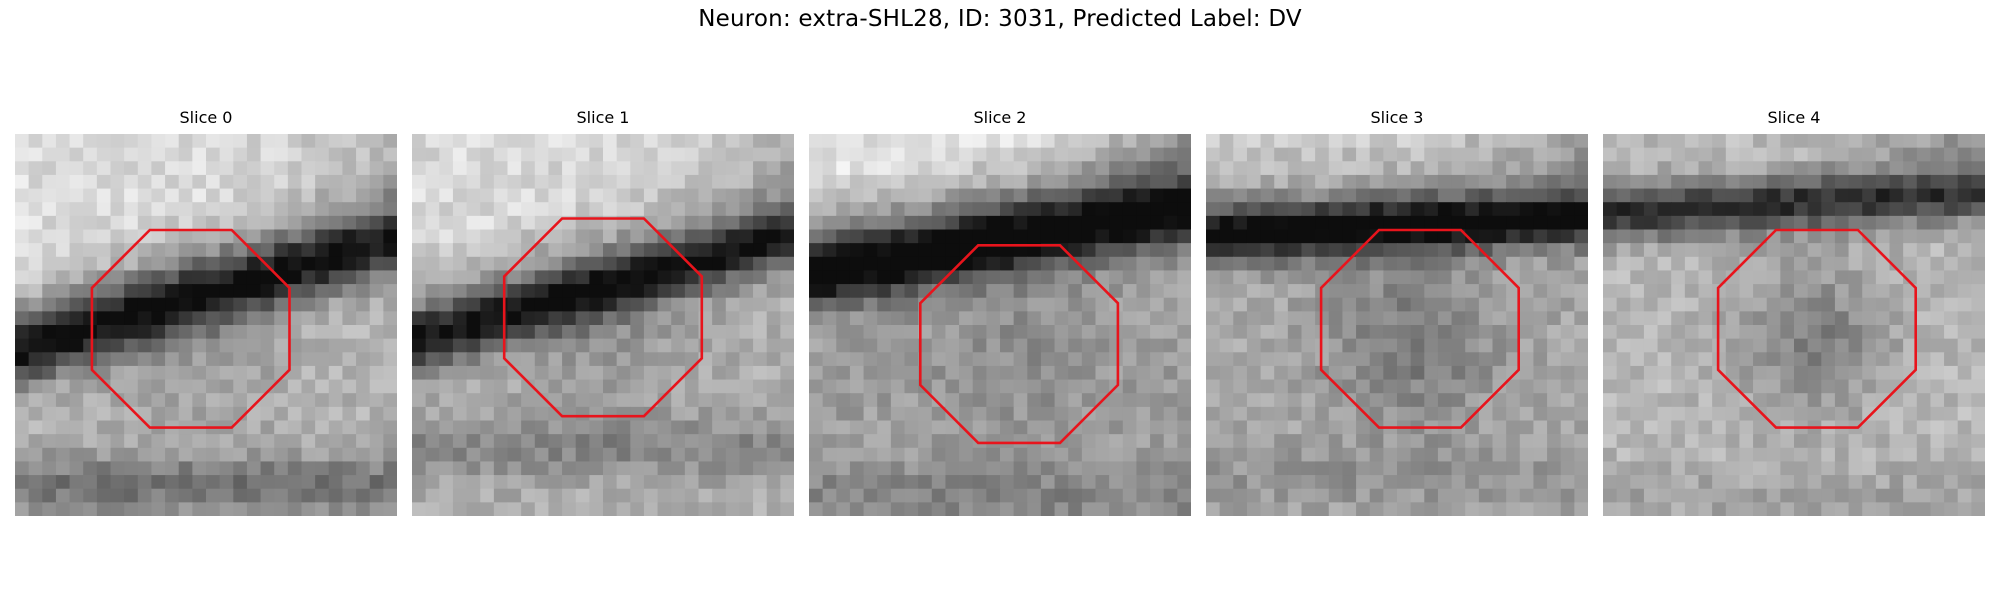 The width and height of the screenshot is (2000, 600). What do you see at coordinates (603, 117) in the screenshot?
I see `slice-title: Slice 1` at bounding box center [603, 117].